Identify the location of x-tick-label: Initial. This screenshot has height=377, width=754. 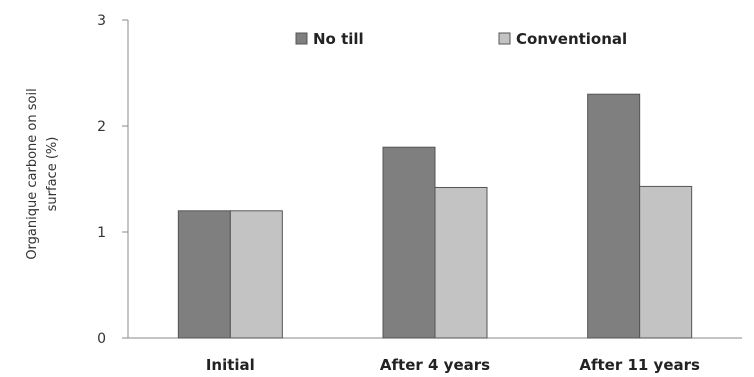
(230, 365).